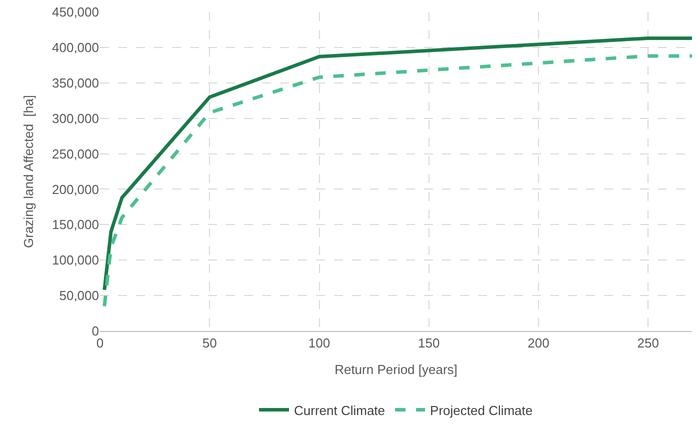  Describe the element at coordinates (75, 12) in the screenshot. I see `y-tick-label: 450,000` at that location.